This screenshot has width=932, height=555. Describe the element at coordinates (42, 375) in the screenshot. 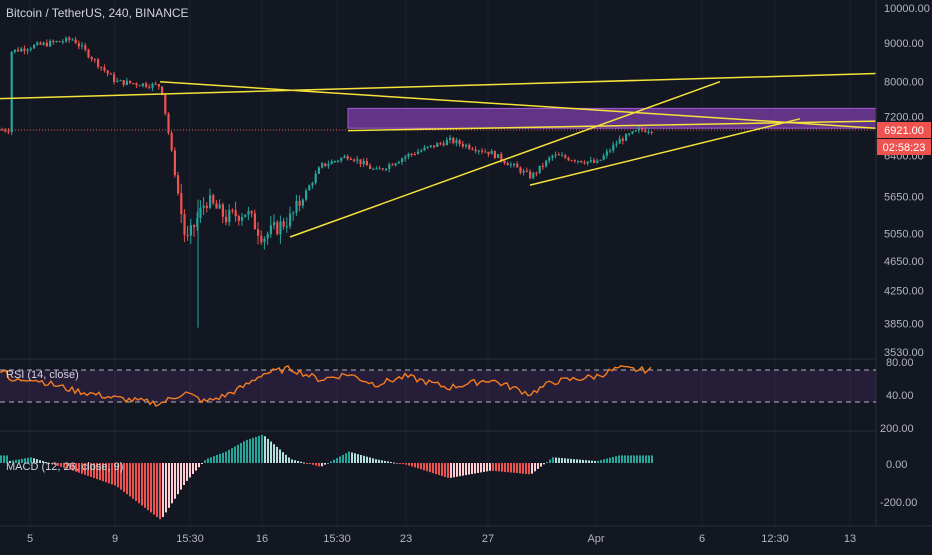

I see `rsi-label: RSI (14, close)` at that location.